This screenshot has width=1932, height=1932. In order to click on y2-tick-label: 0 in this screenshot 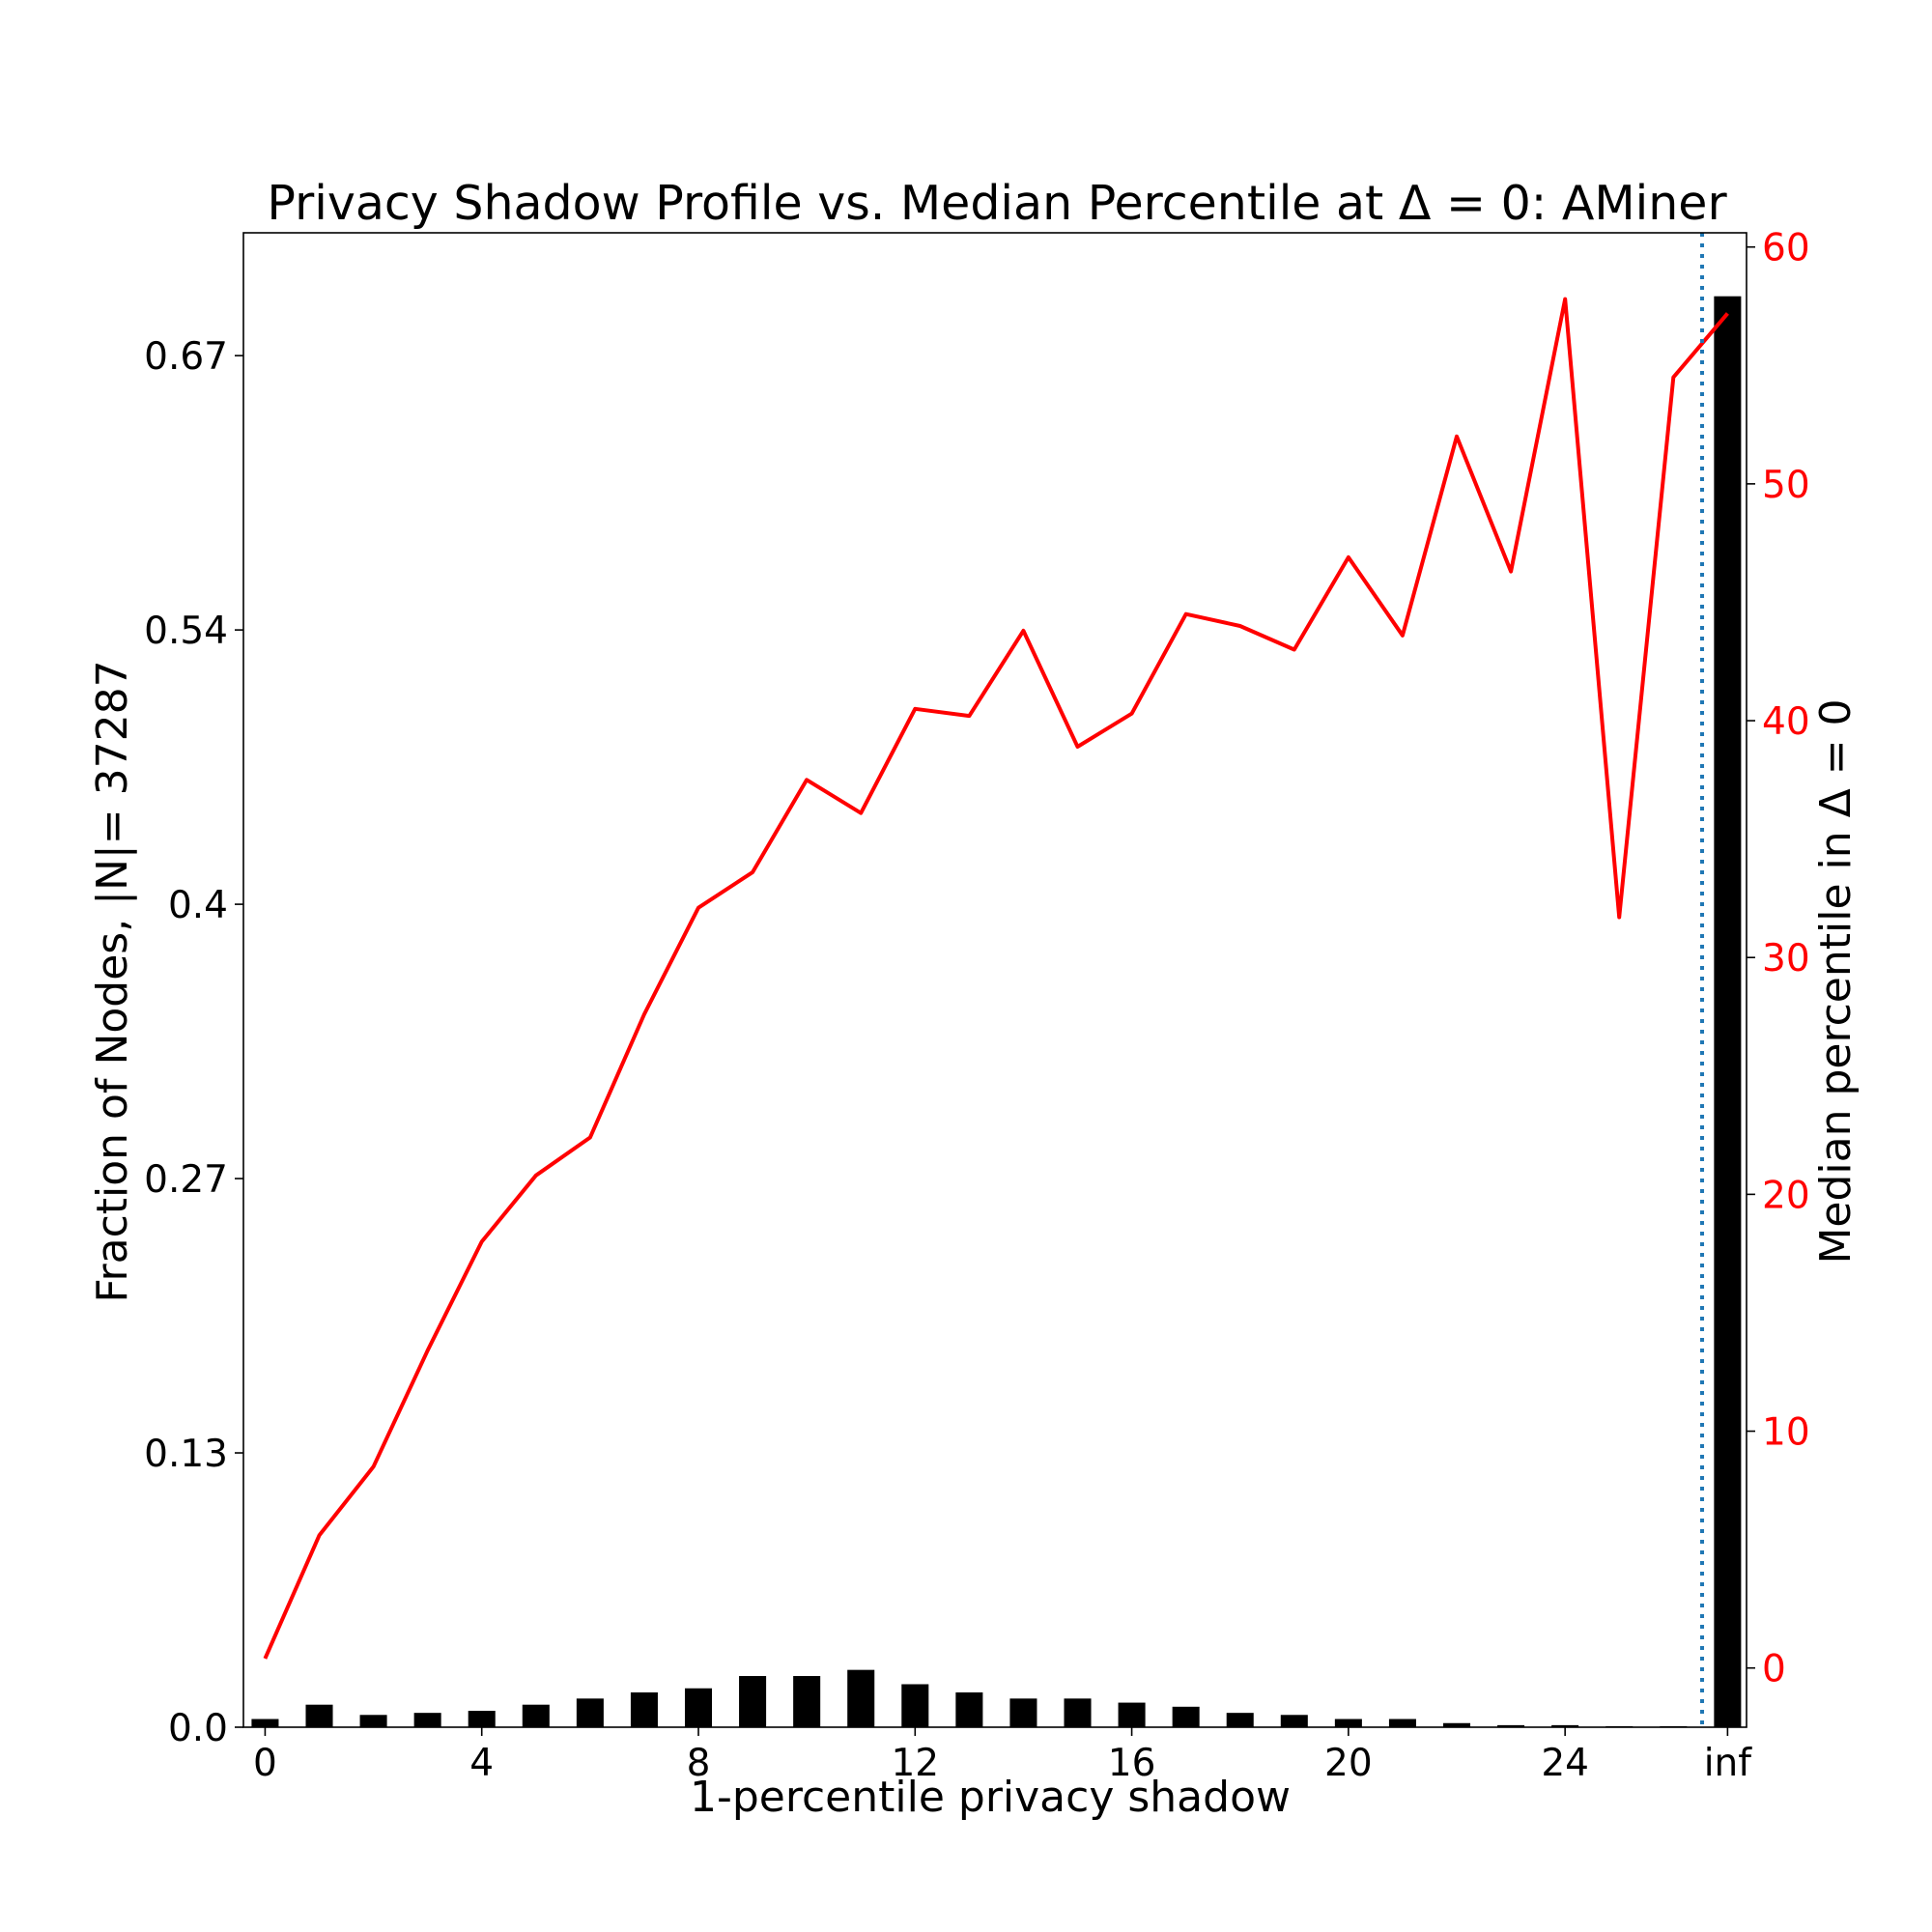, I will do `click(1774, 1669)`.